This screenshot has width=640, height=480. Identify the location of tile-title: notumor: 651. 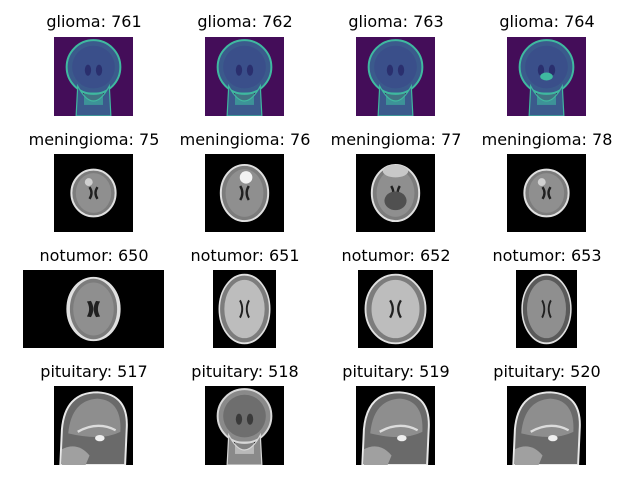
(245, 255).